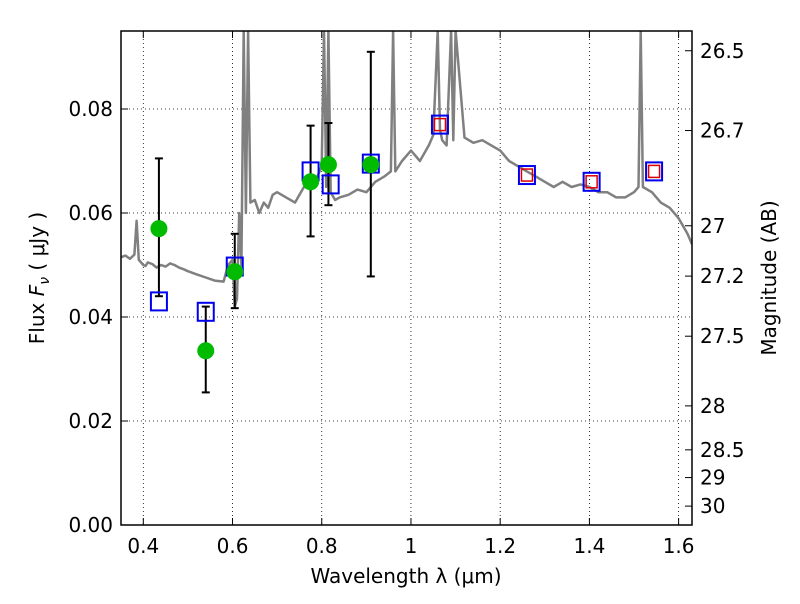 The height and width of the screenshot is (604, 800). What do you see at coordinates (722, 450) in the screenshot?
I see `y2-tick-label: 28.5` at bounding box center [722, 450].